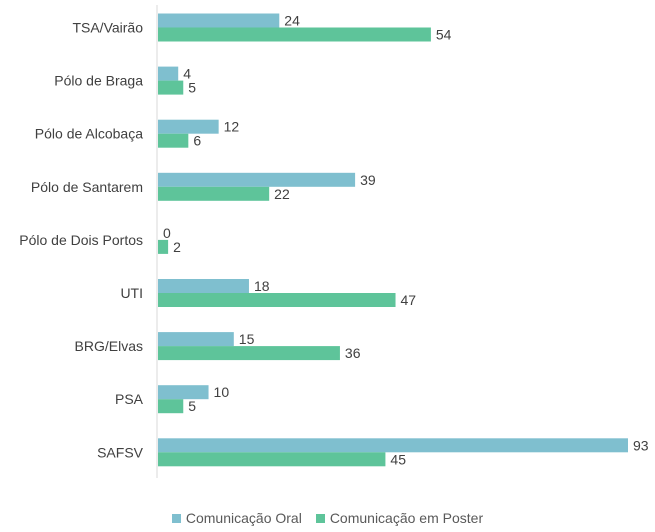  I want to click on data-label-oral: 12, so click(232, 127).